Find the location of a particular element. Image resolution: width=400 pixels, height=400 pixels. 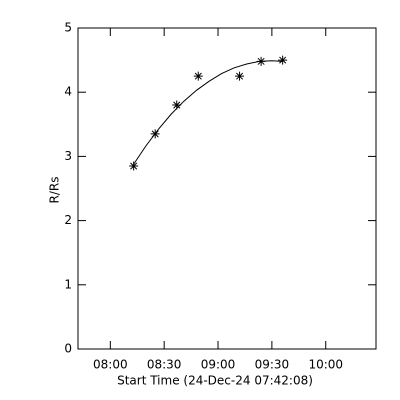

x-tick-label: 10:00 is located at coordinates (325, 365).